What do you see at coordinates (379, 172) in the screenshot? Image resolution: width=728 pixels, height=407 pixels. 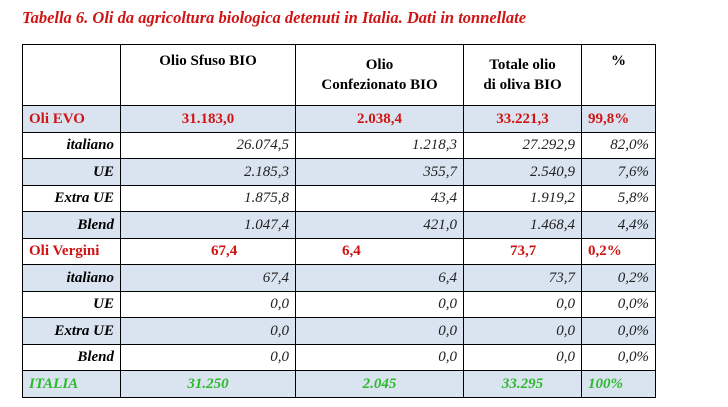 I see `cell-confezionato: 355,7` at bounding box center [379, 172].